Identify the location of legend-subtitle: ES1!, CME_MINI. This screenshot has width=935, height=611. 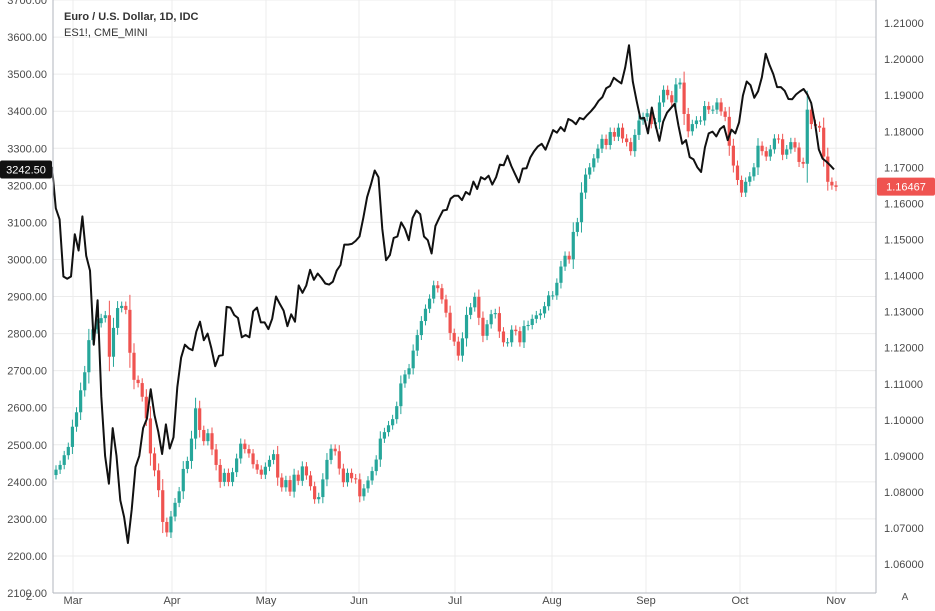
(106, 33).